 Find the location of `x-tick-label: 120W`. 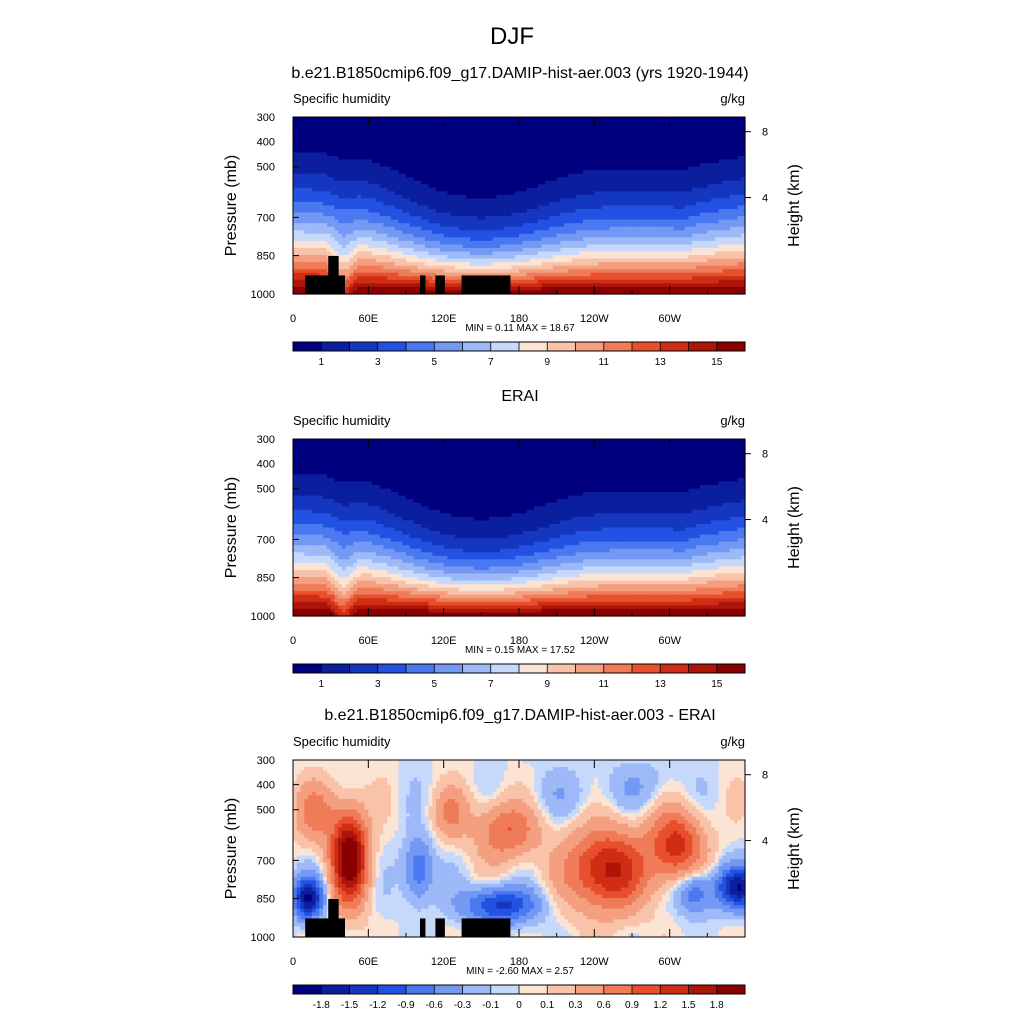

x-tick-label: 120W is located at coordinates (594, 641).